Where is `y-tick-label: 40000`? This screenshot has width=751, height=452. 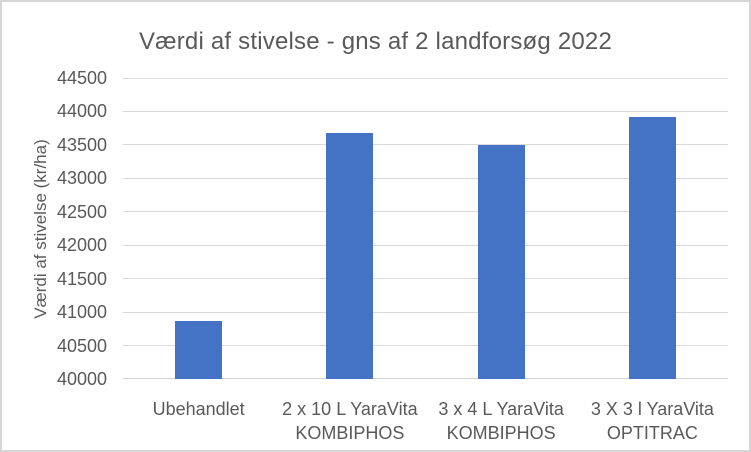 y-tick-label: 40000 is located at coordinates (81, 379).